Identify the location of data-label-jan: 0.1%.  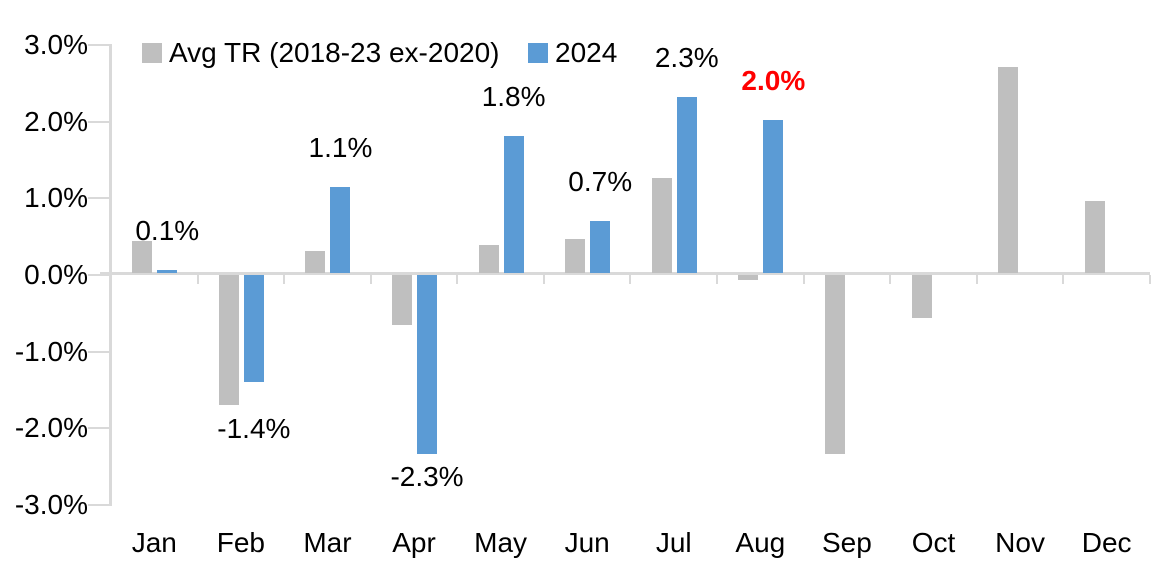
(167, 230).